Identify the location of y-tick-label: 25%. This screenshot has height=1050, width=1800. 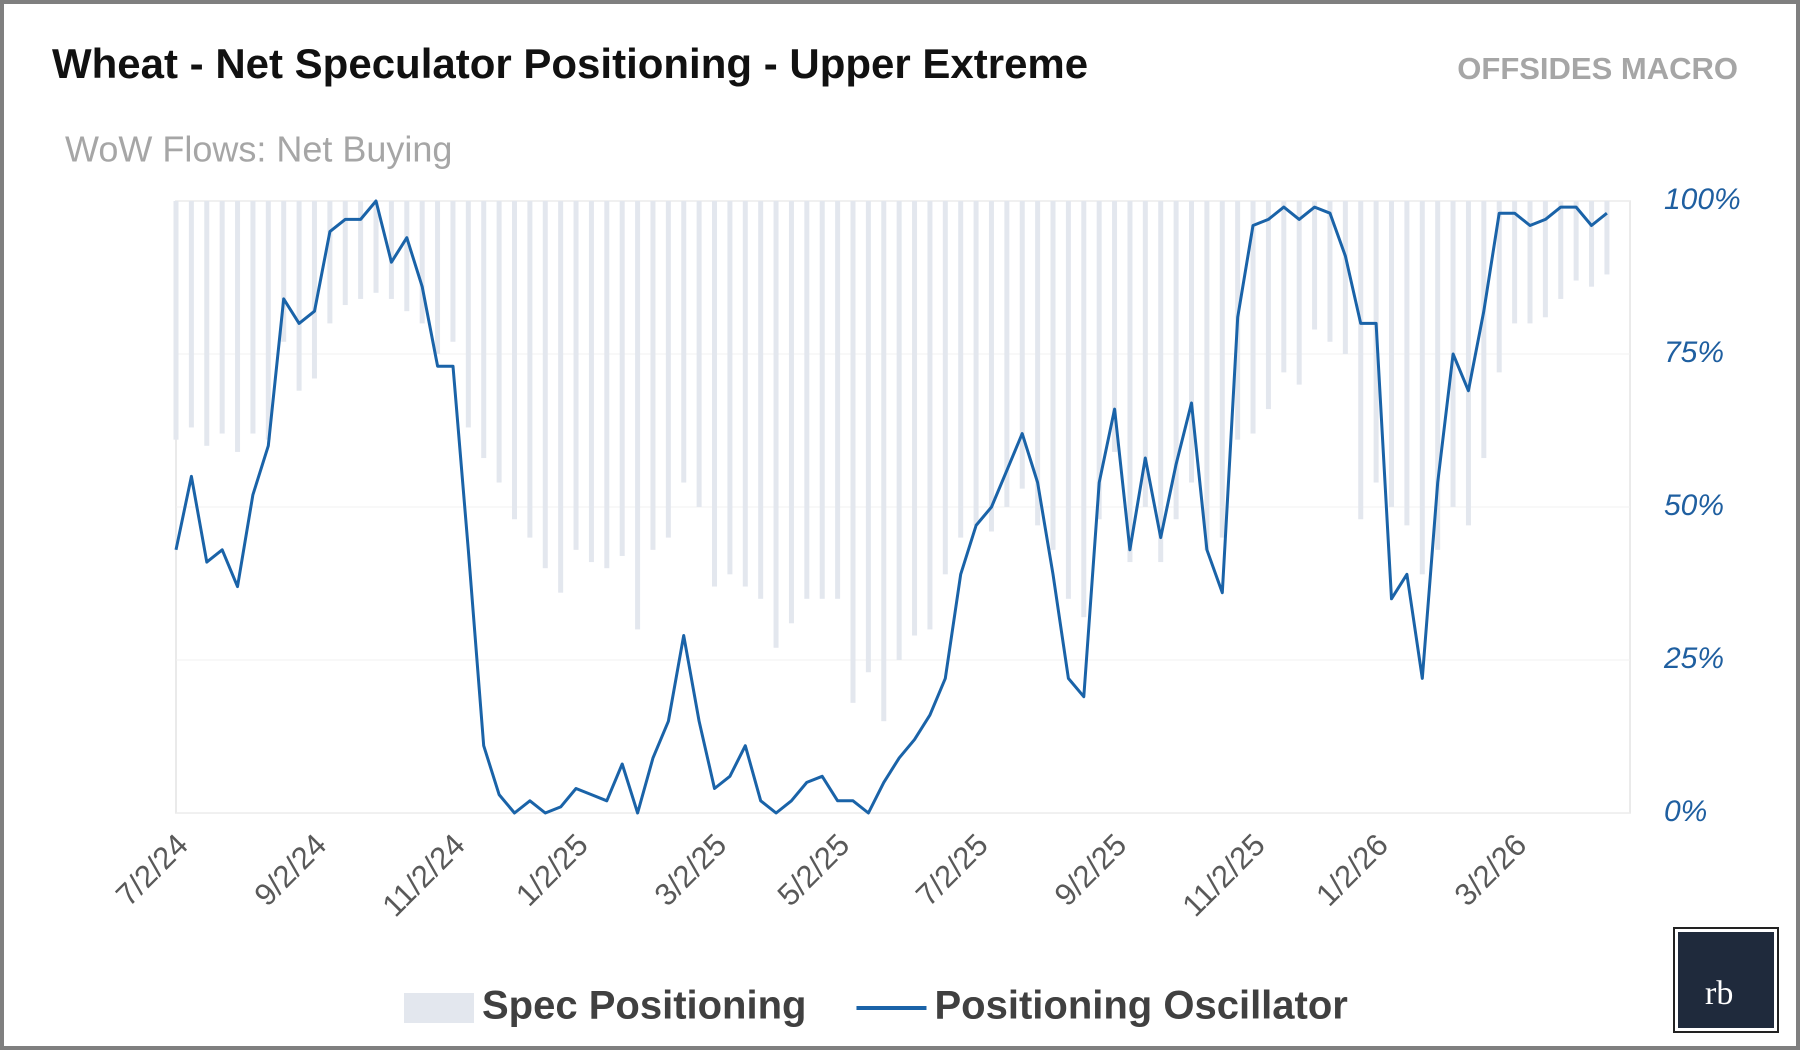
(1693, 658).